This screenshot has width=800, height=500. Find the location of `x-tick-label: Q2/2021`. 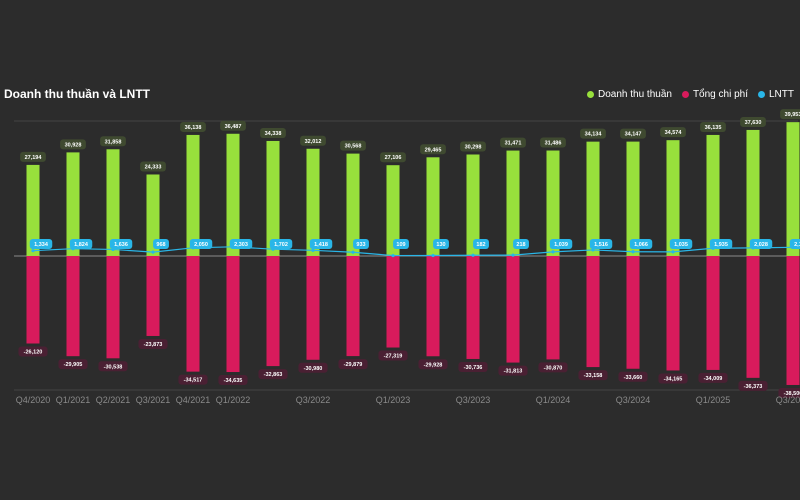

x-tick-label: Q2/2021 is located at coordinates (113, 400).